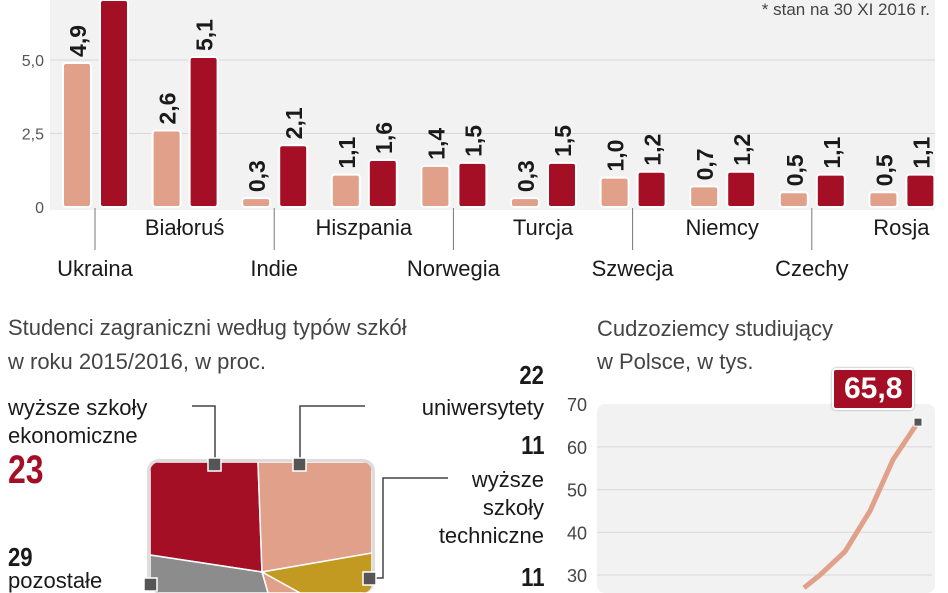 Image resolution: width=948 pixels, height=593 pixels. What do you see at coordinates (633, 268) in the screenshot?
I see `category-label: Szwecja` at bounding box center [633, 268].